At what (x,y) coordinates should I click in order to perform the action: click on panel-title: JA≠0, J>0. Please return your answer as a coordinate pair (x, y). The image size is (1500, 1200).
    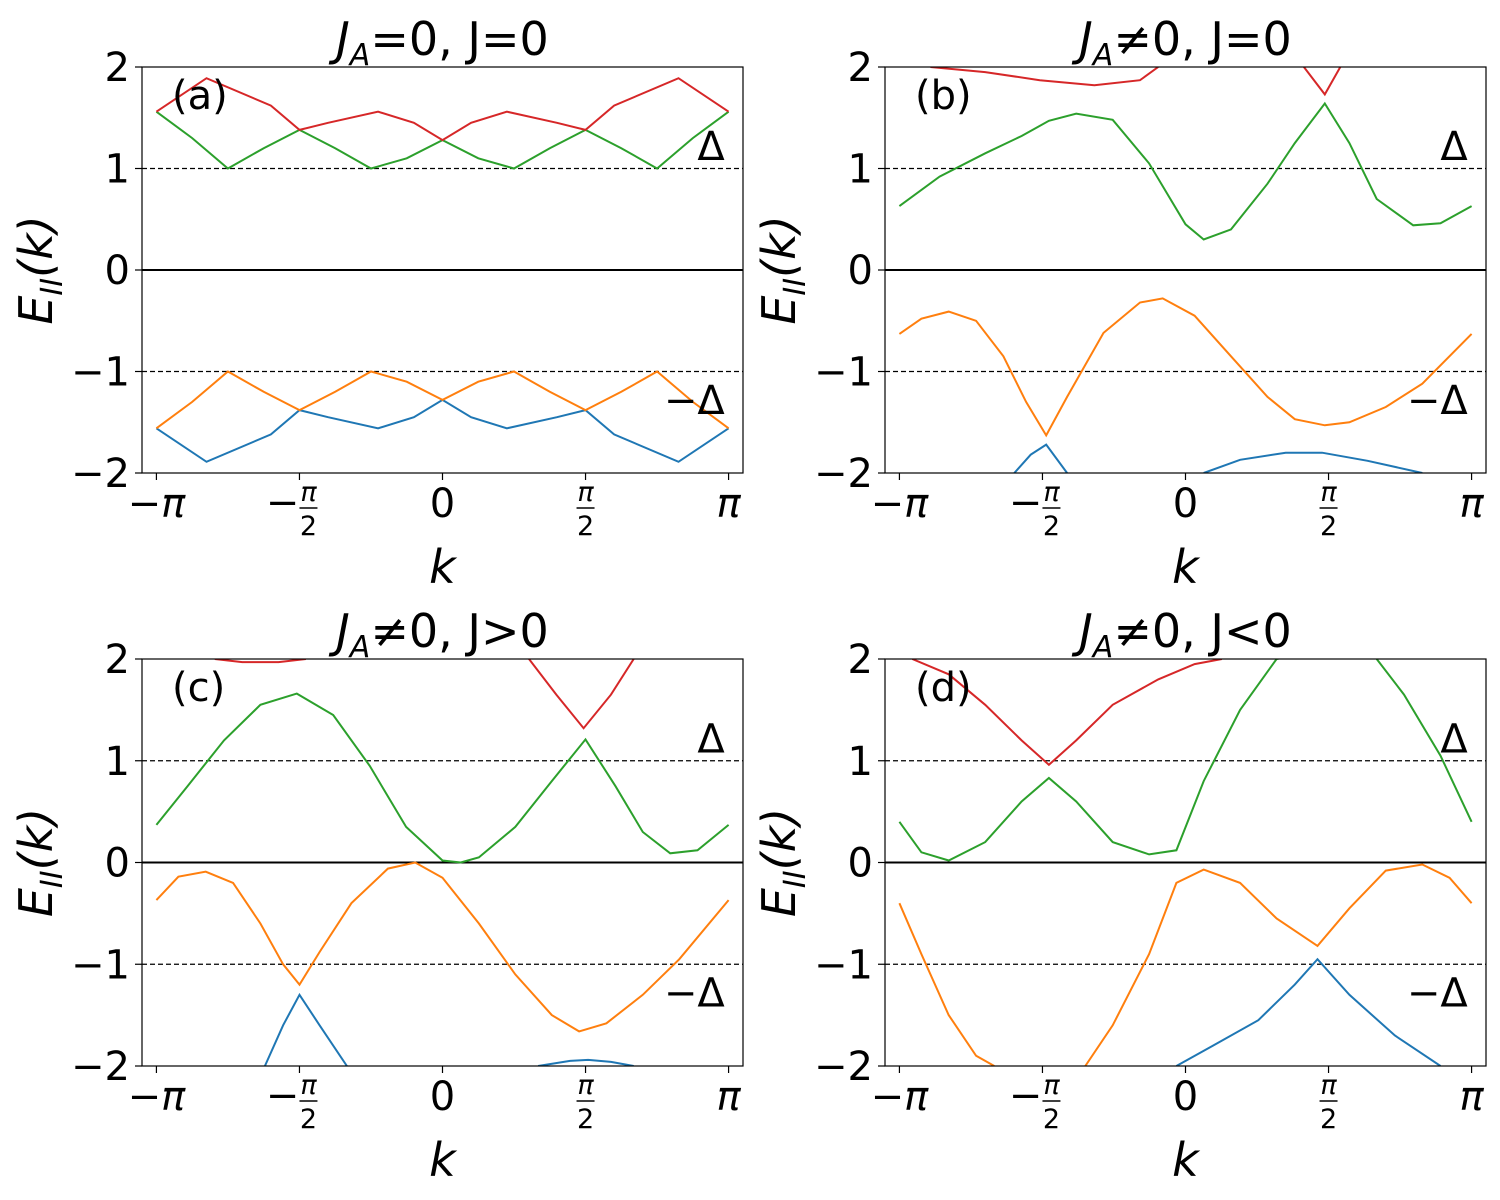
    Looking at the image, I should click on (438, 634).